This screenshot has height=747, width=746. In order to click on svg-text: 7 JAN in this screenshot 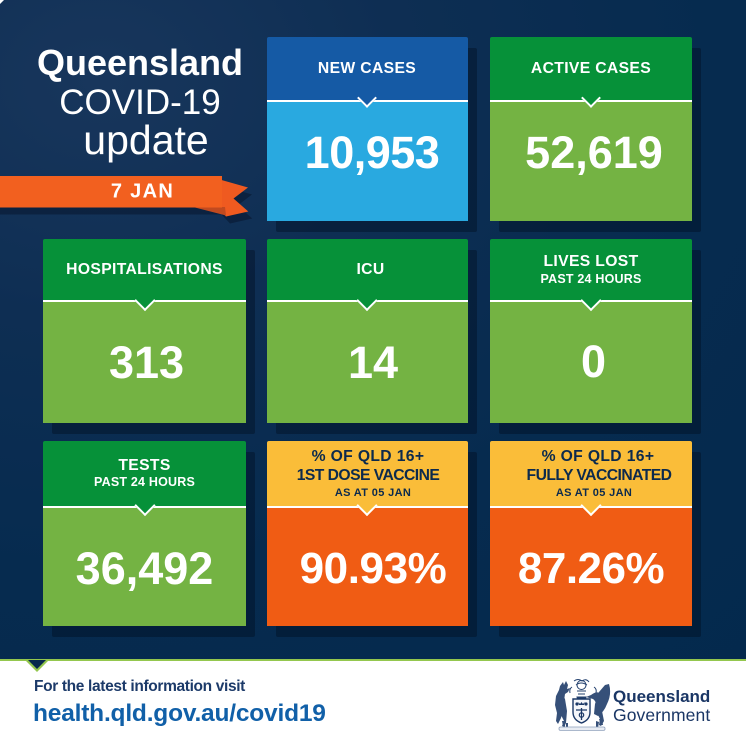, I will do `click(142, 192)`.